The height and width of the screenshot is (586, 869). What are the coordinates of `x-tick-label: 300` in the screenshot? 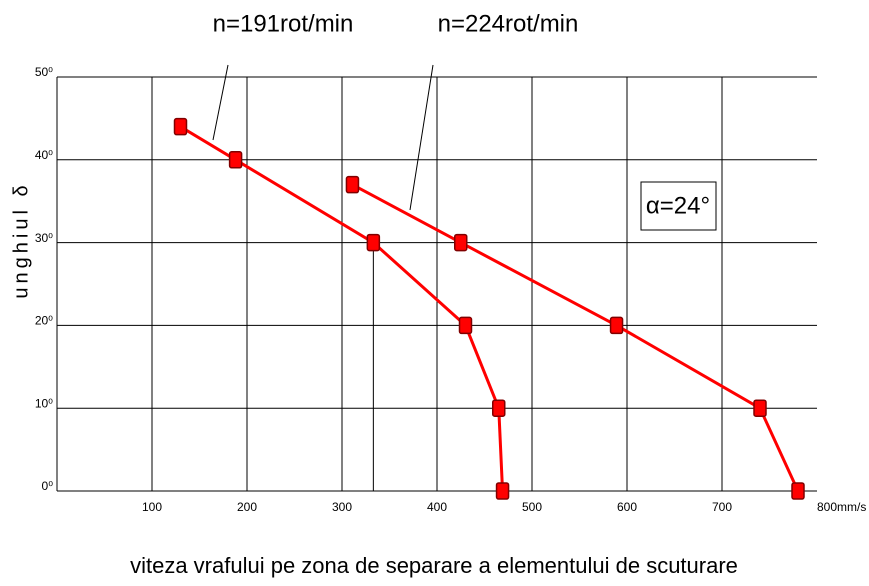 It's located at (342, 507).